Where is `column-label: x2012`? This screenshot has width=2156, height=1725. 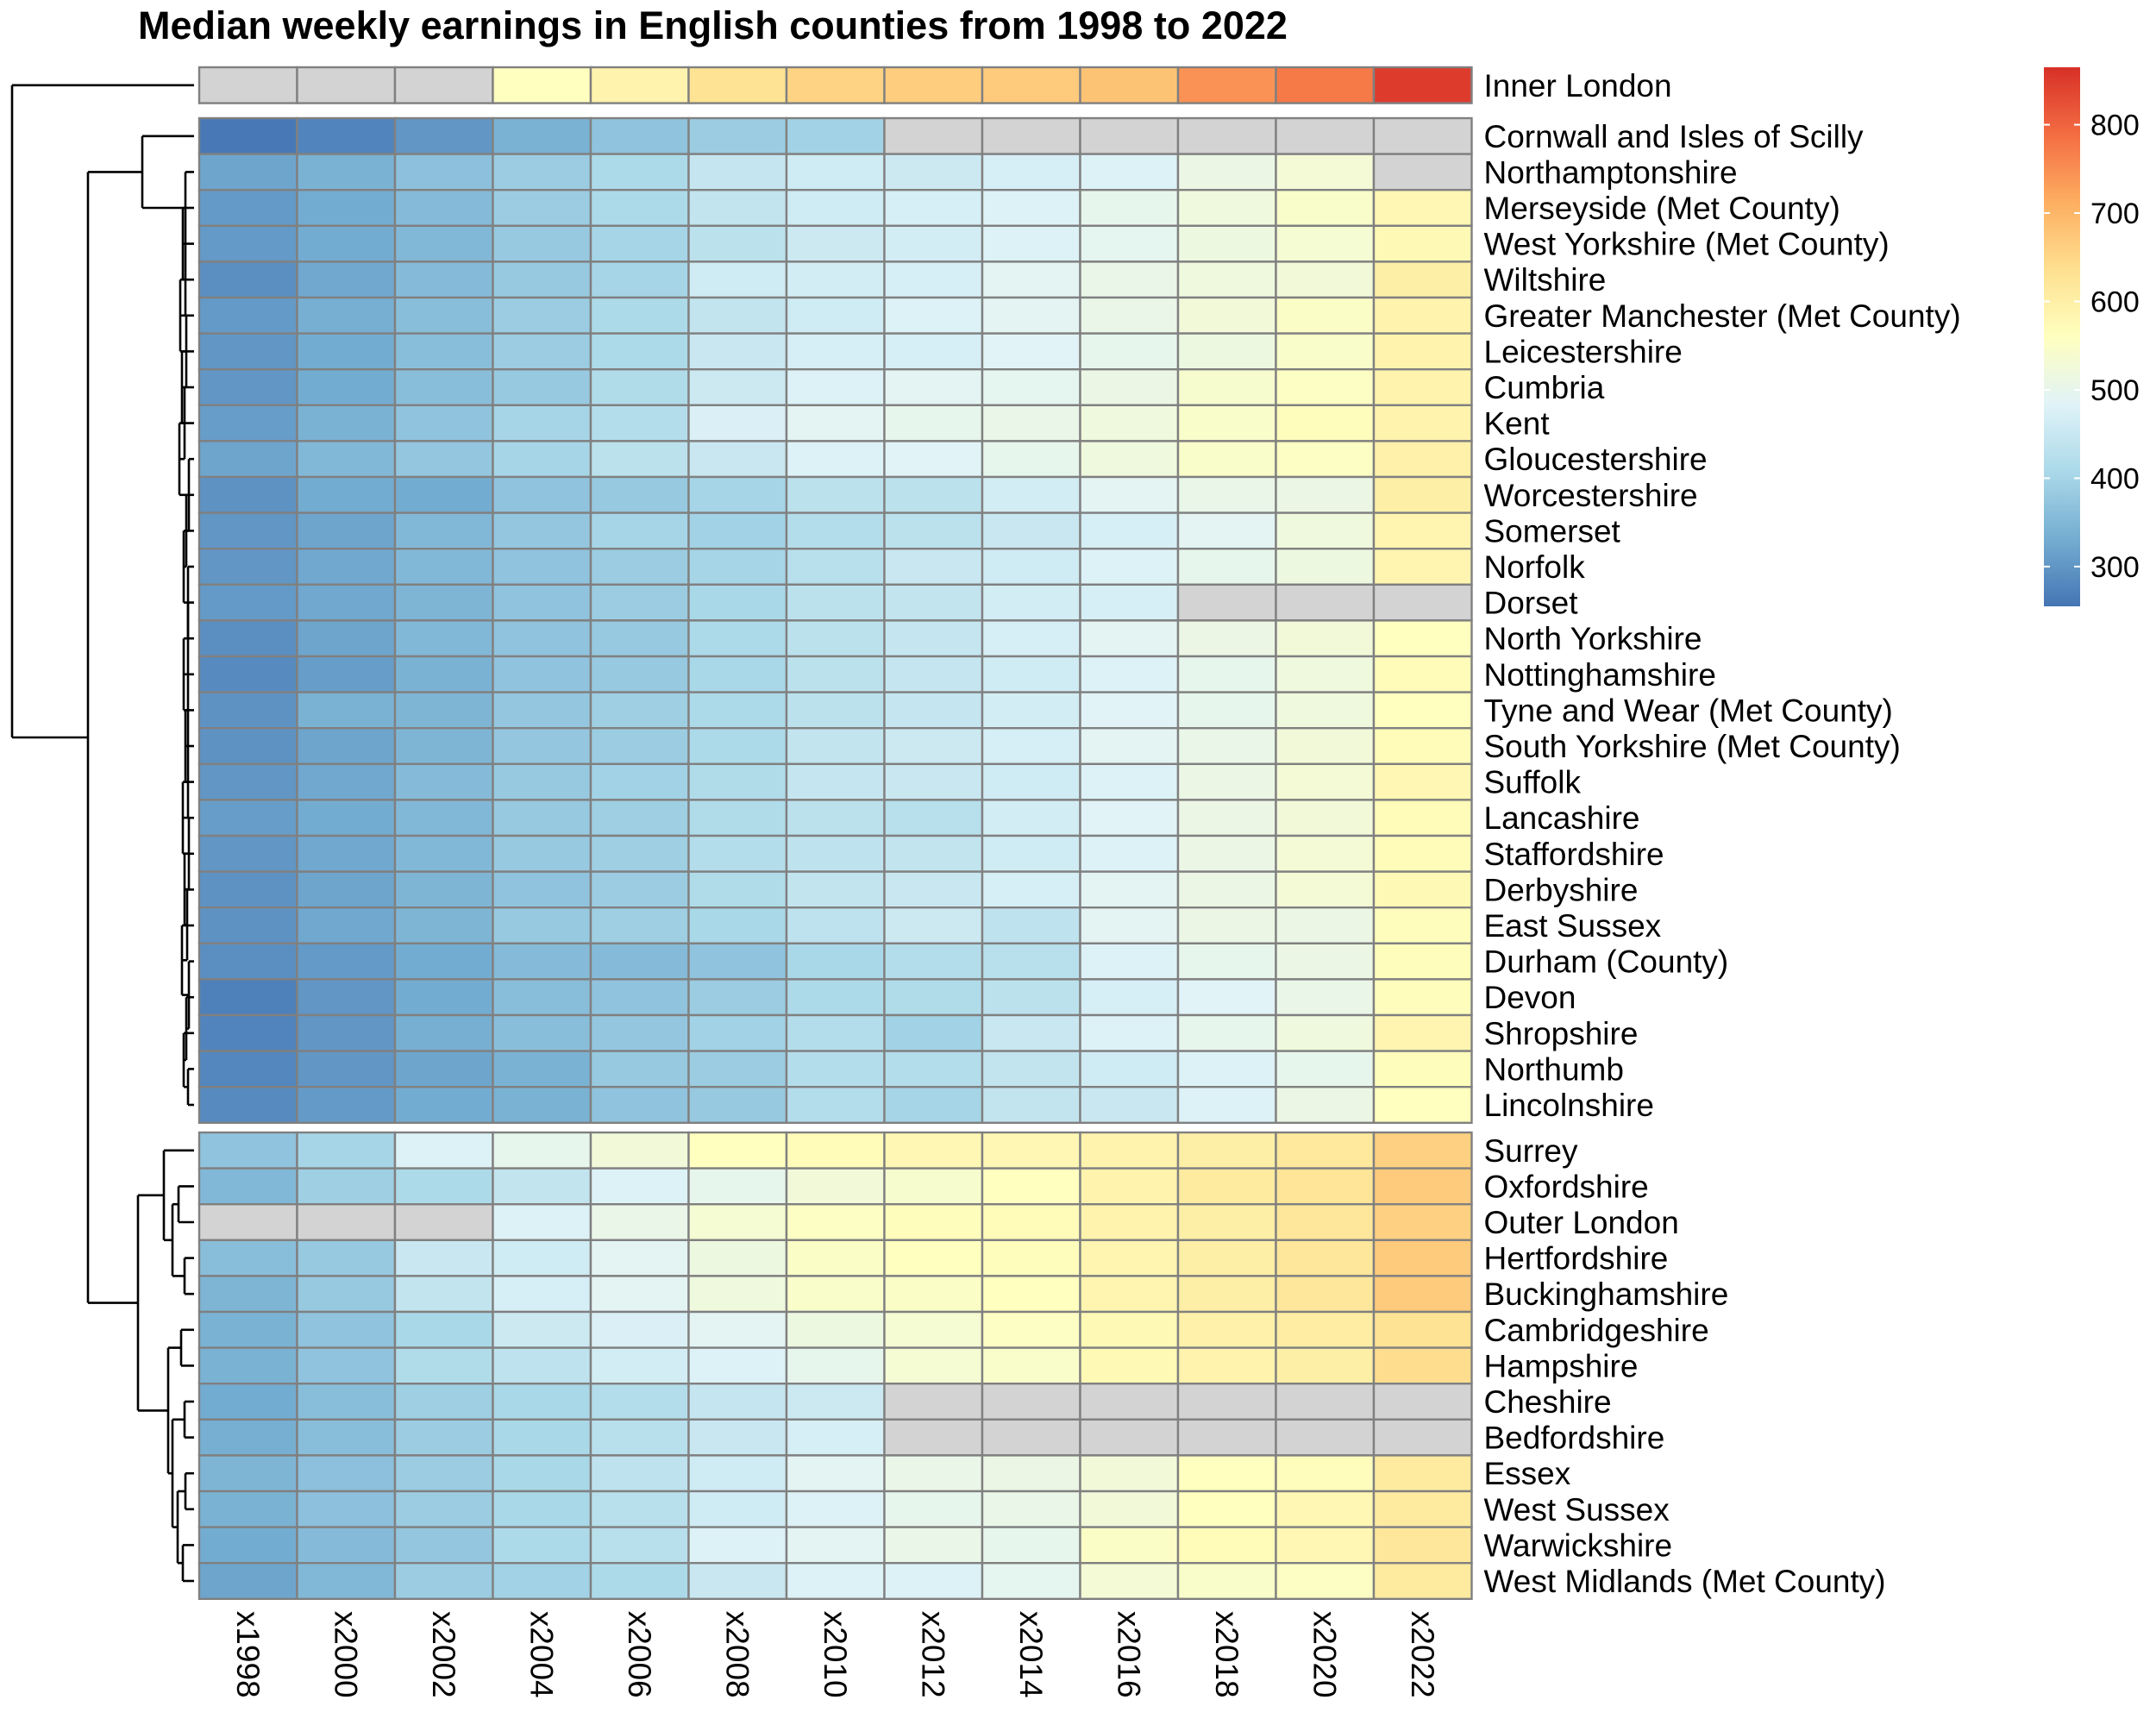
column-label: x2012 is located at coordinates (932, 1655).